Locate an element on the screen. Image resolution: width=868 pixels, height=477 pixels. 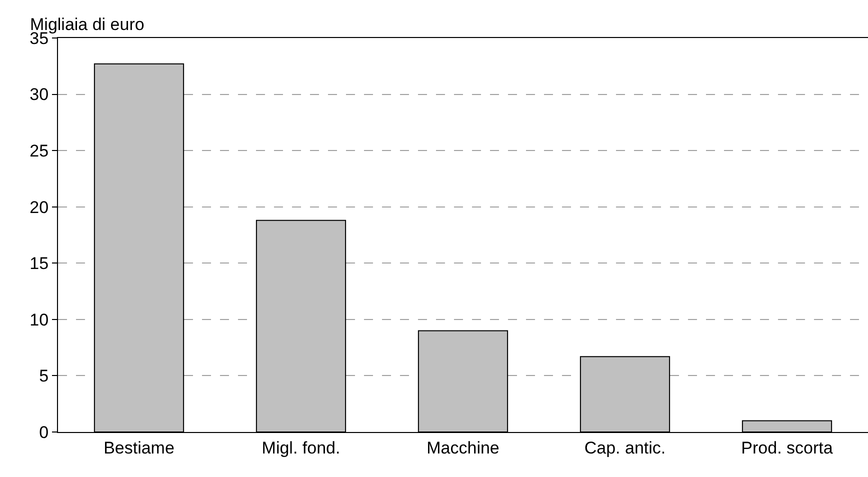
y-tick-label: 10 is located at coordinates (39, 320).